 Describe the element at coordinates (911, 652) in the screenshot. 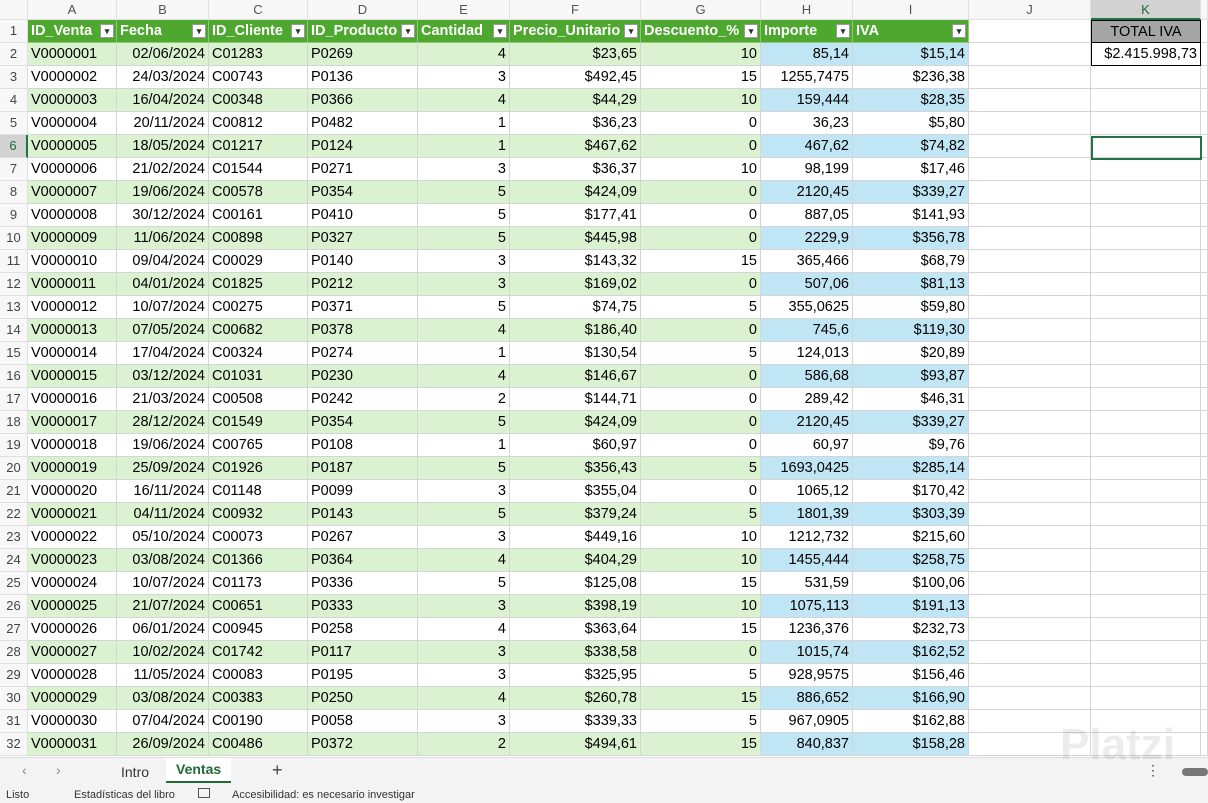

I see `table-cell: $162,52` at that location.